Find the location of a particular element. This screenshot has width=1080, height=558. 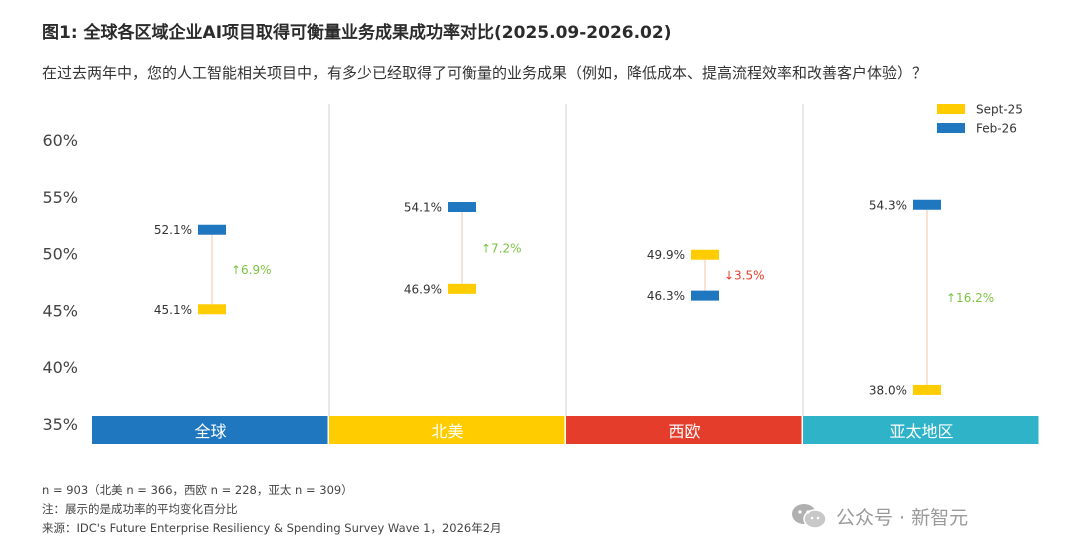

category-label: 亚太地区 is located at coordinates (921, 431).